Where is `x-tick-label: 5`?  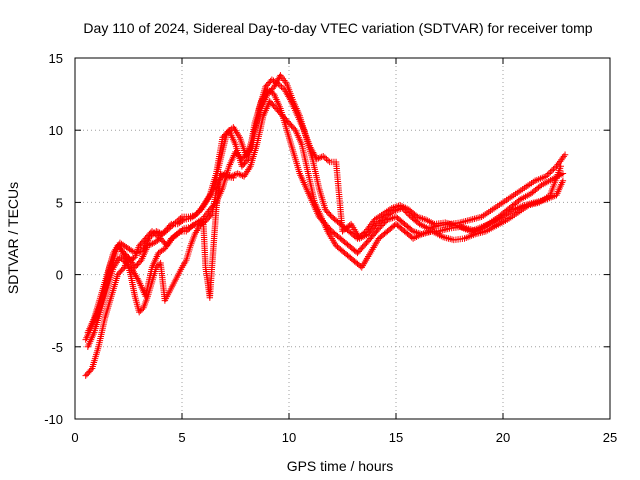
x-tick-label: 5 is located at coordinates (181, 437).